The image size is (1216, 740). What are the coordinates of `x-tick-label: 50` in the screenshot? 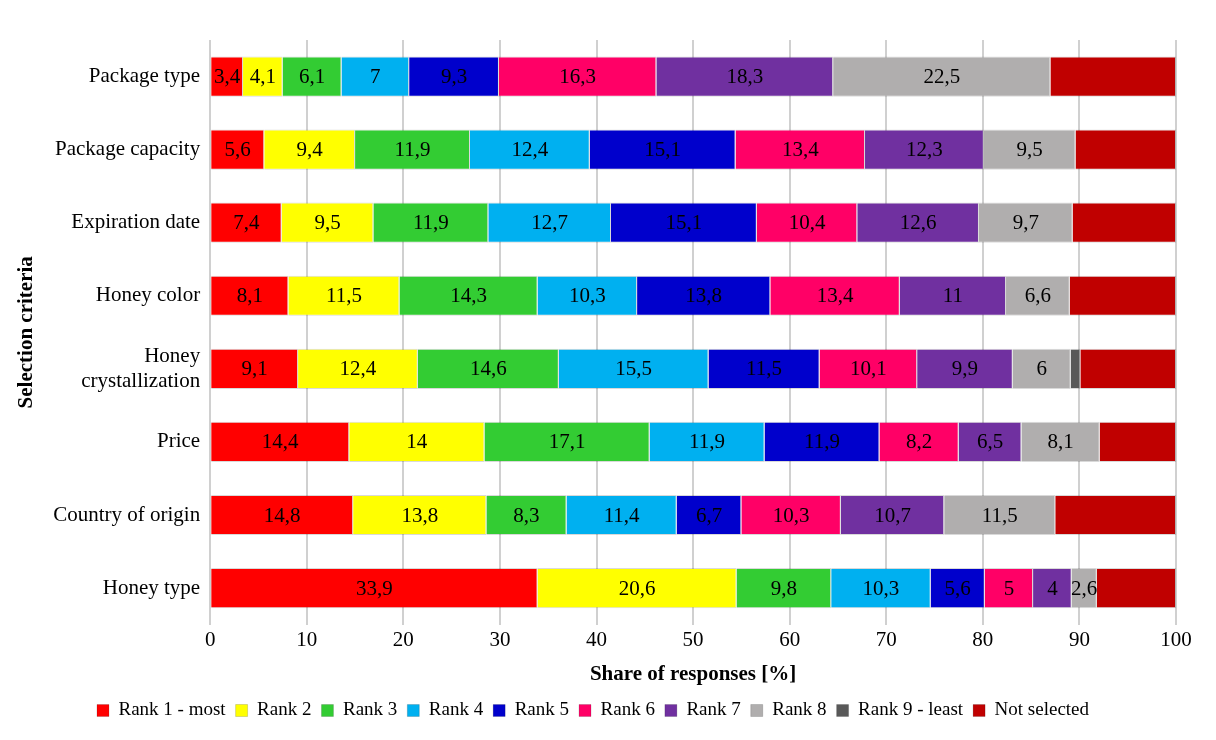 It's located at (693, 638).